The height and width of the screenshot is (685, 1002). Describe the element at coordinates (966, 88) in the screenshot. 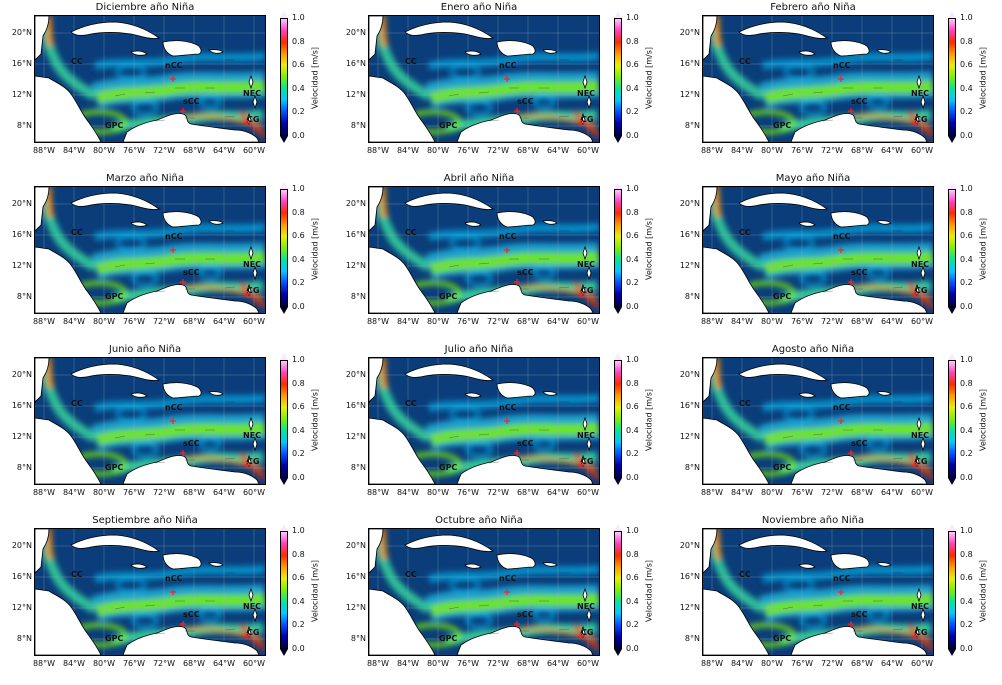

I see `colorbar-tick: 0.4` at that location.